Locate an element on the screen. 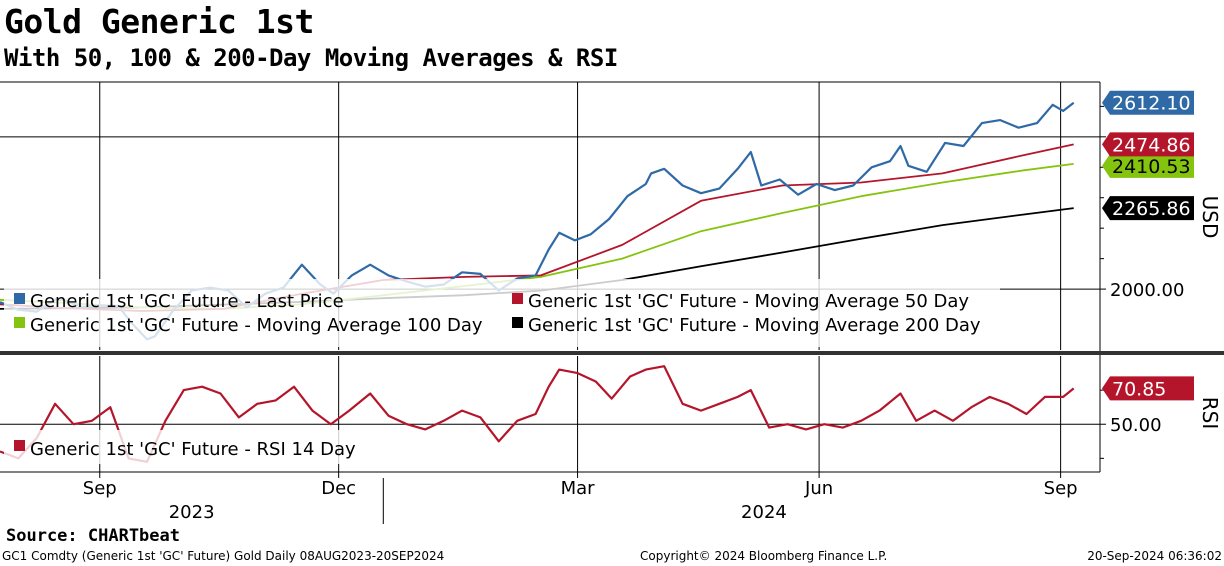 This screenshot has height=566, width=1224. rsi-axis-title: RSI is located at coordinates (1210, 413).